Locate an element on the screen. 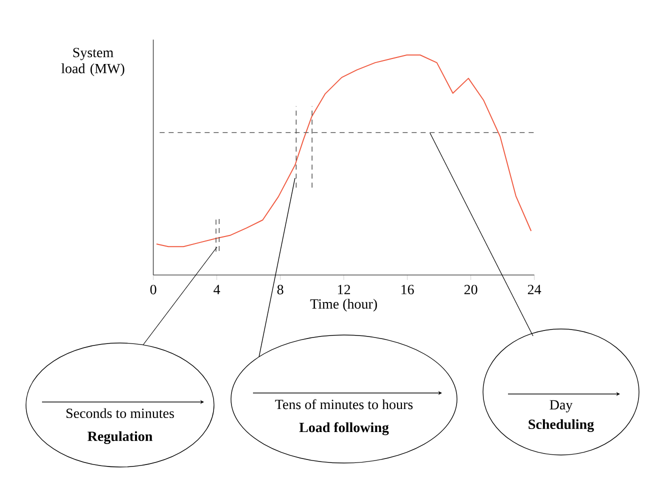 This screenshot has height=479, width=646. x-tick-label: 8 is located at coordinates (280, 289).